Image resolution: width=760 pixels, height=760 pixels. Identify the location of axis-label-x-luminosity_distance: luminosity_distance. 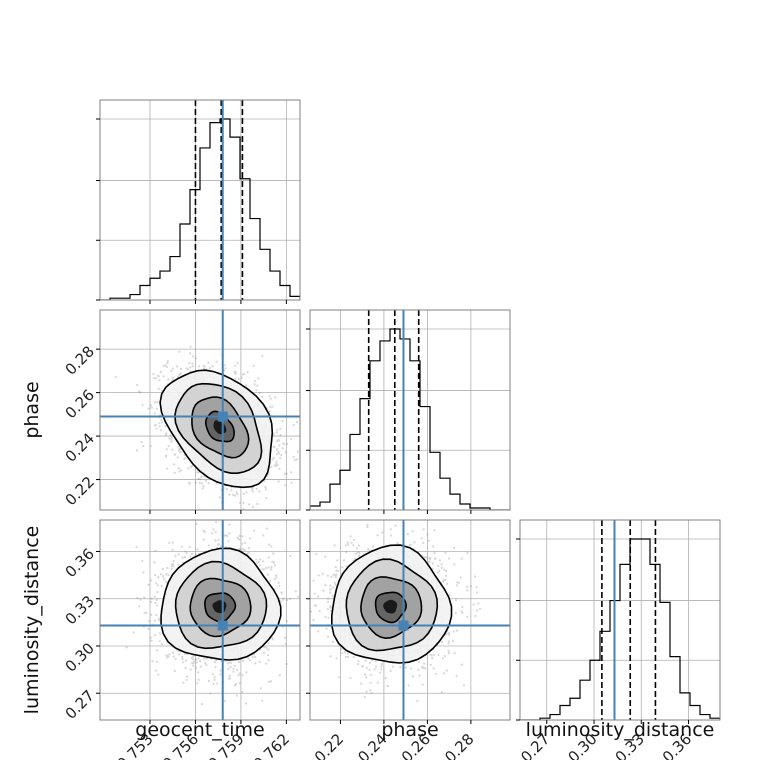
(620, 730).